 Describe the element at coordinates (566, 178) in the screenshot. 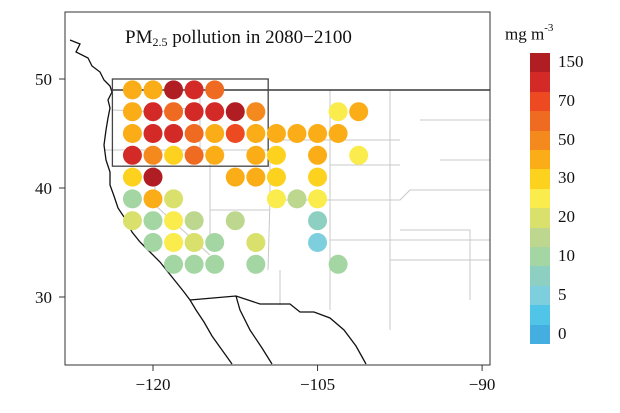

I see `colorbar-label: 30` at that location.